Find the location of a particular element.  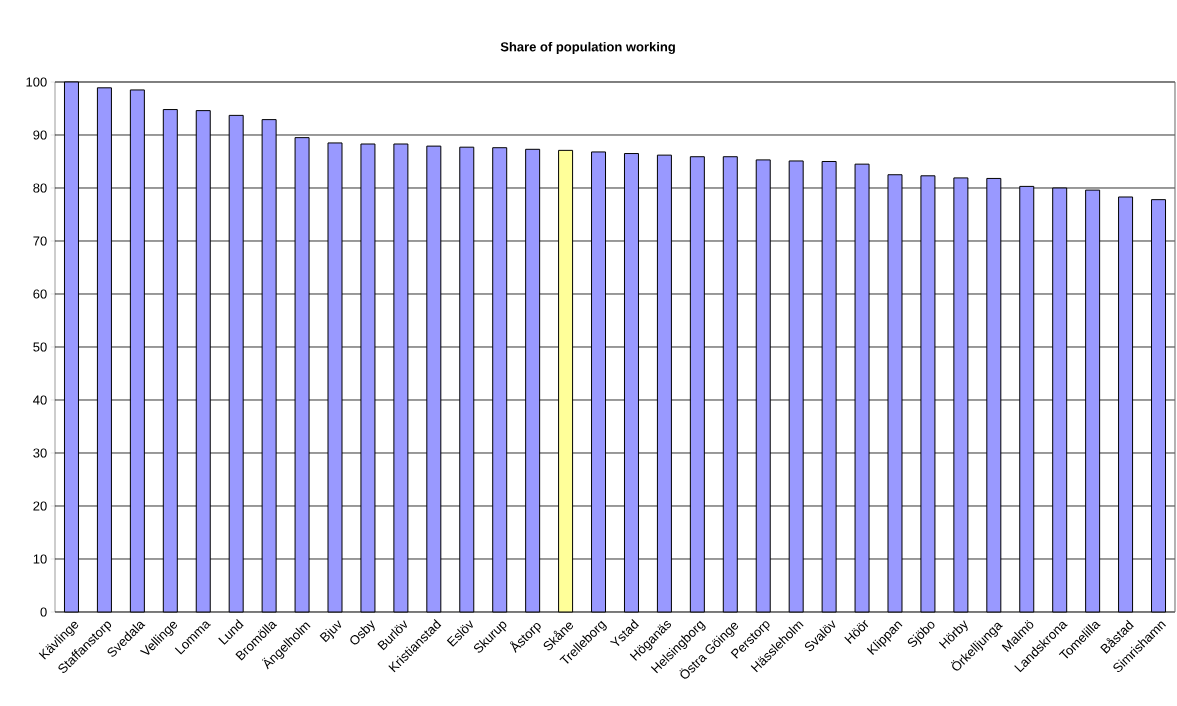

y-tick-label: 0 is located at coordinates (43, 612).